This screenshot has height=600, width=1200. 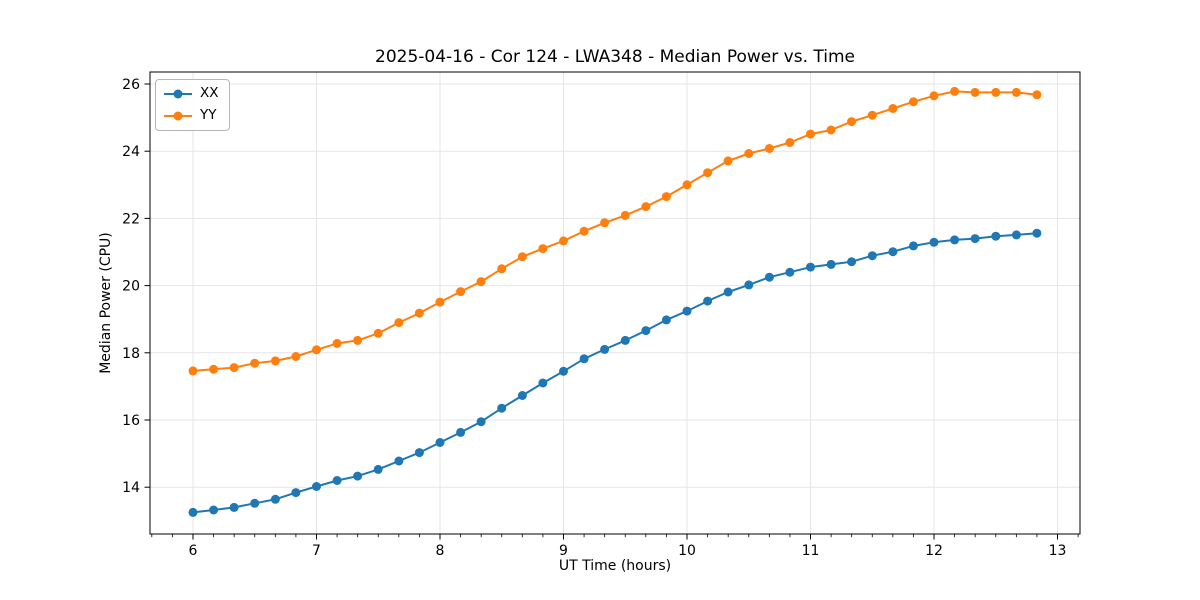 I want to click on legend-marker-yy-icon, so click(x=178, y=116).